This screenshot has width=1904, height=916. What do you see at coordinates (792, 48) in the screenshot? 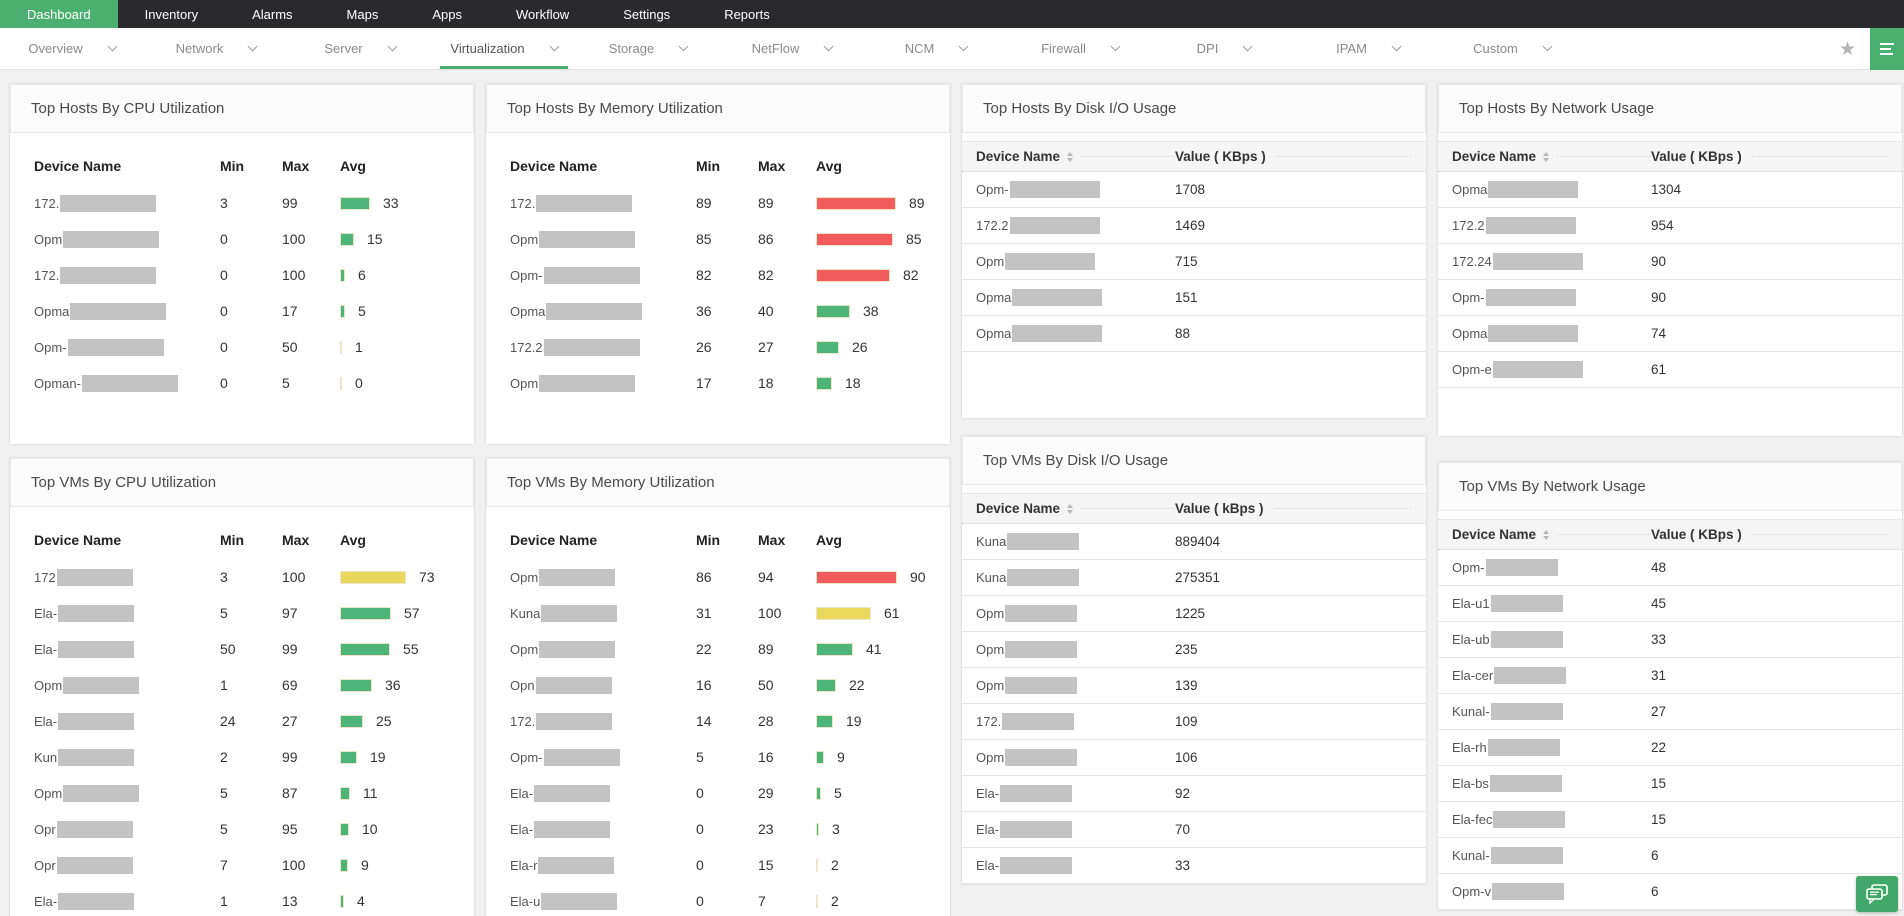
I see `dashboard-tab: NetFlow` at bounding box center [792, 48].